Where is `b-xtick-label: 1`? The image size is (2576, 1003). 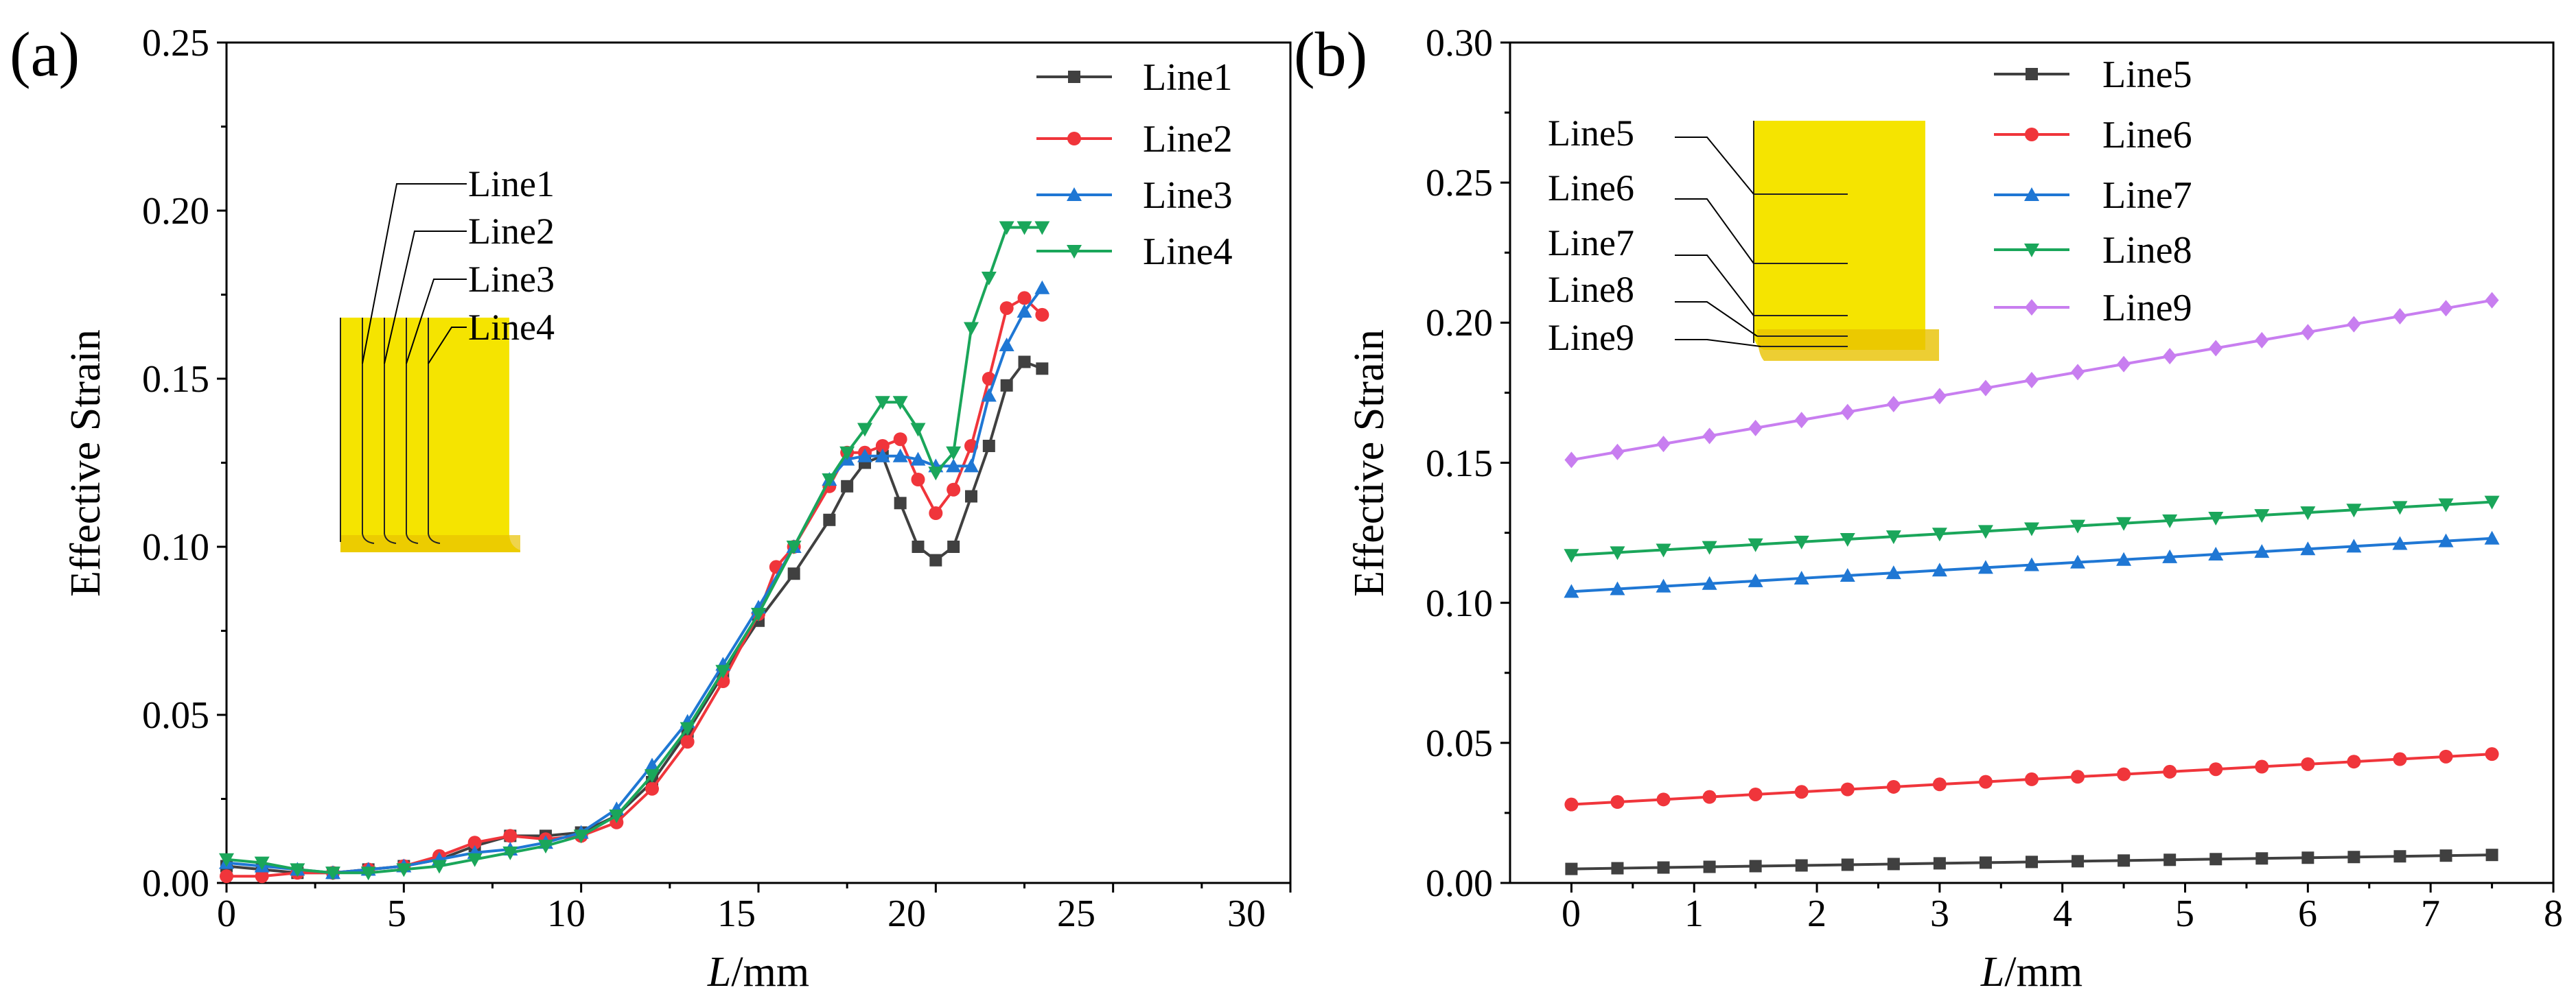 b-xtick-label: 1 is located at coordinates (1694, 914).